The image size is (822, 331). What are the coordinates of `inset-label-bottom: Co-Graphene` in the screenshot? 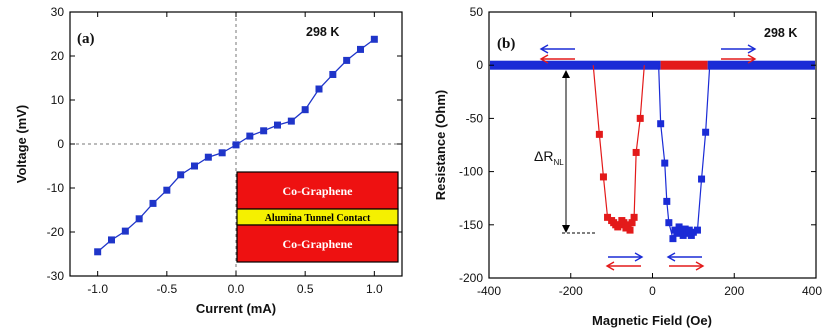 It's located at (318, 244).